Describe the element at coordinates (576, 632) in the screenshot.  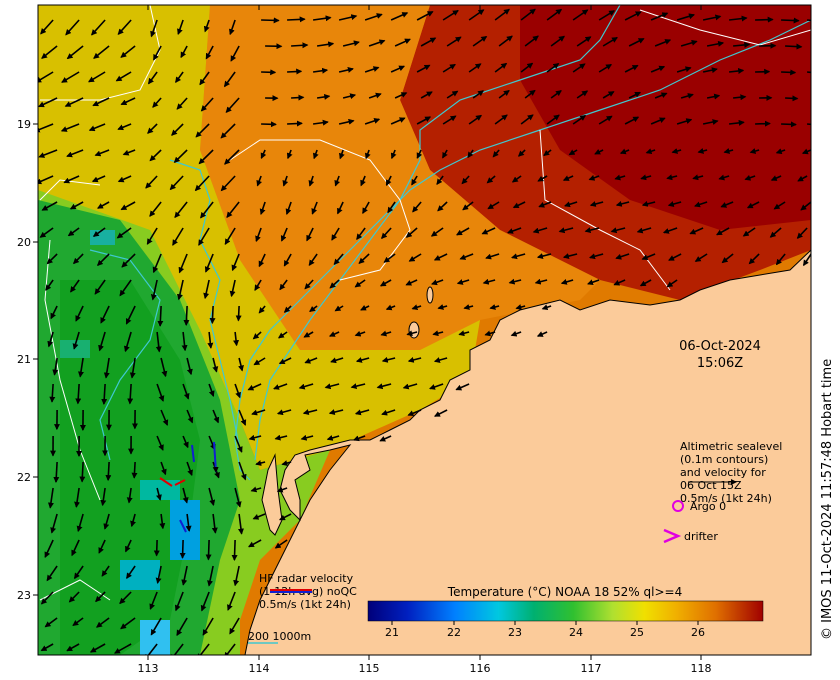
I see `colorbar-tick-label: 24` at that location.